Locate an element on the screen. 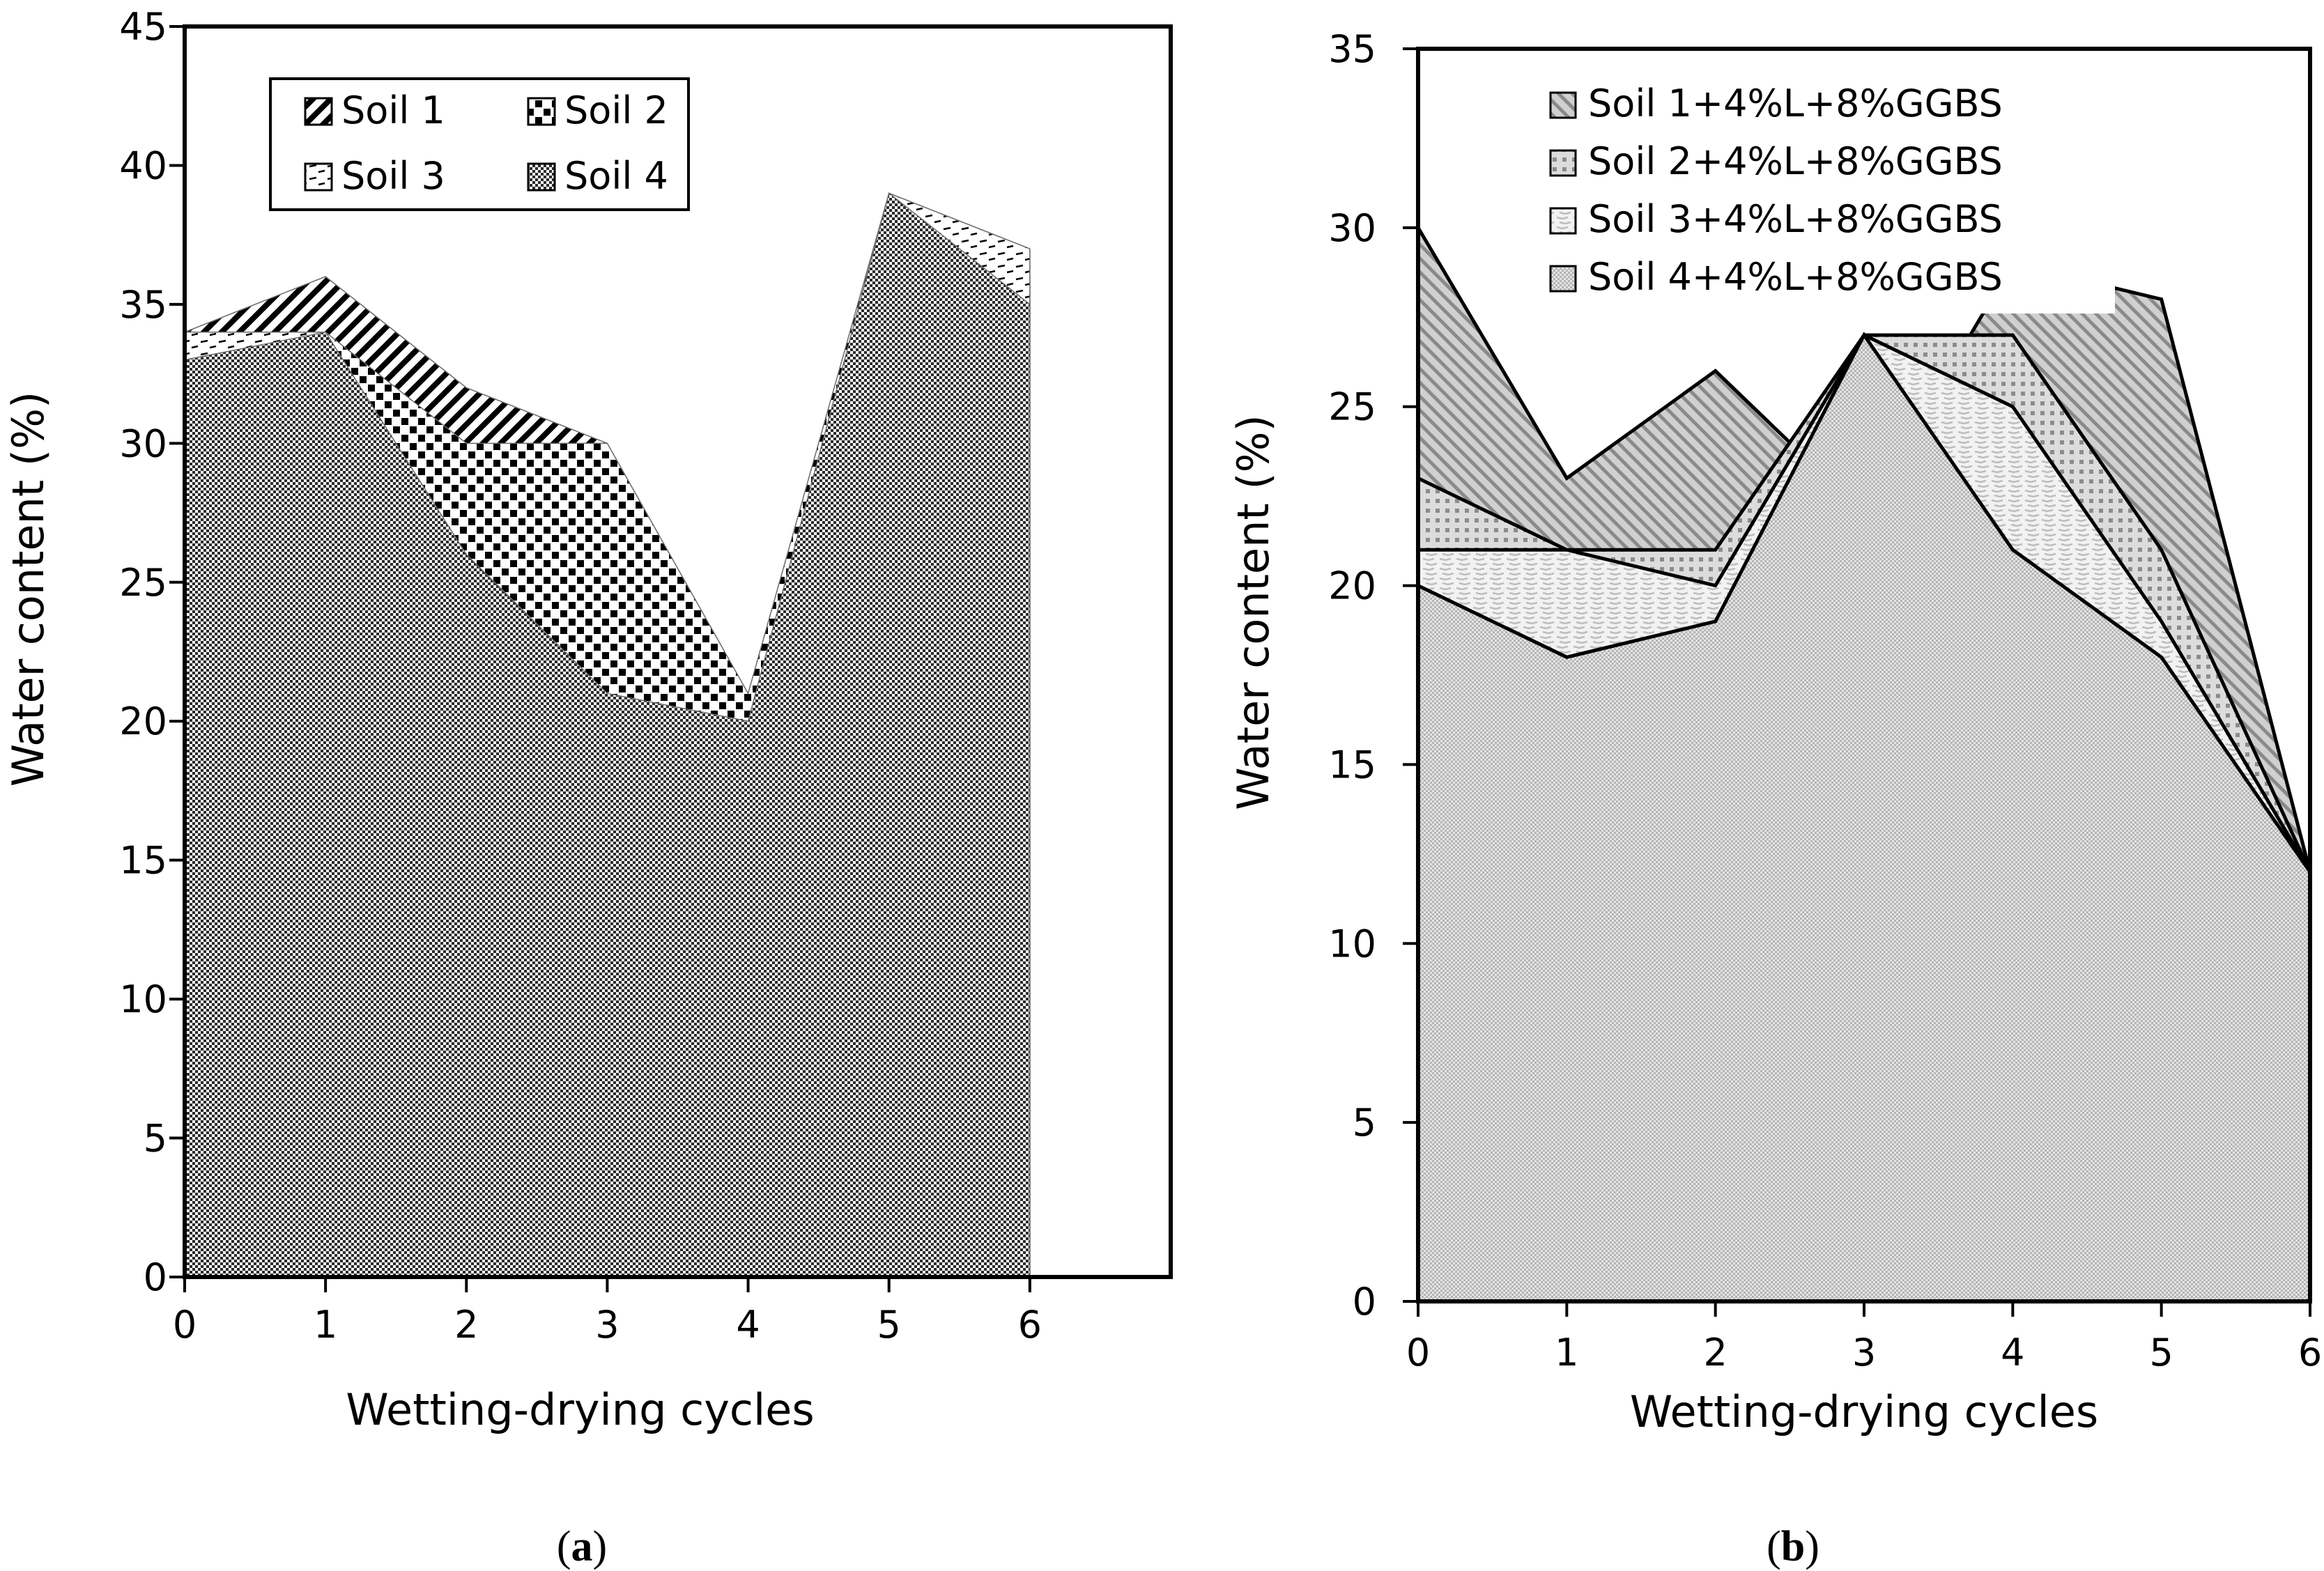 The image size is (2324, 1571). b-x-tick-label: 5 is located at coordinates (2161, 1353).